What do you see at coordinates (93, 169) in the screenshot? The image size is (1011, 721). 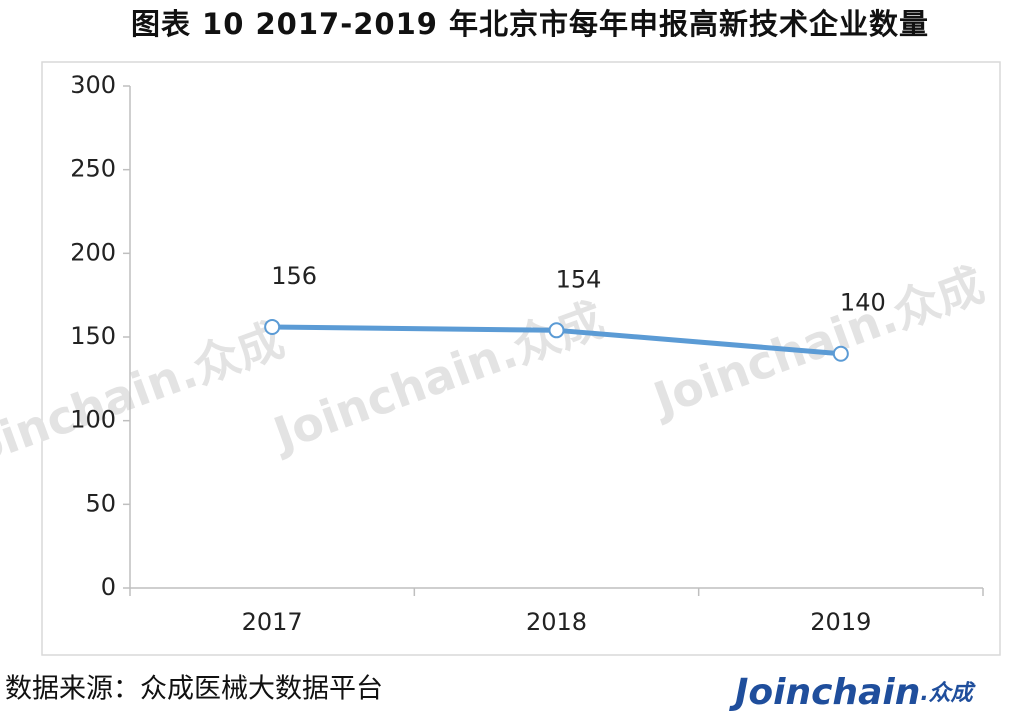 I see `y-tick-label: 250` at bounding box center [93, 169].